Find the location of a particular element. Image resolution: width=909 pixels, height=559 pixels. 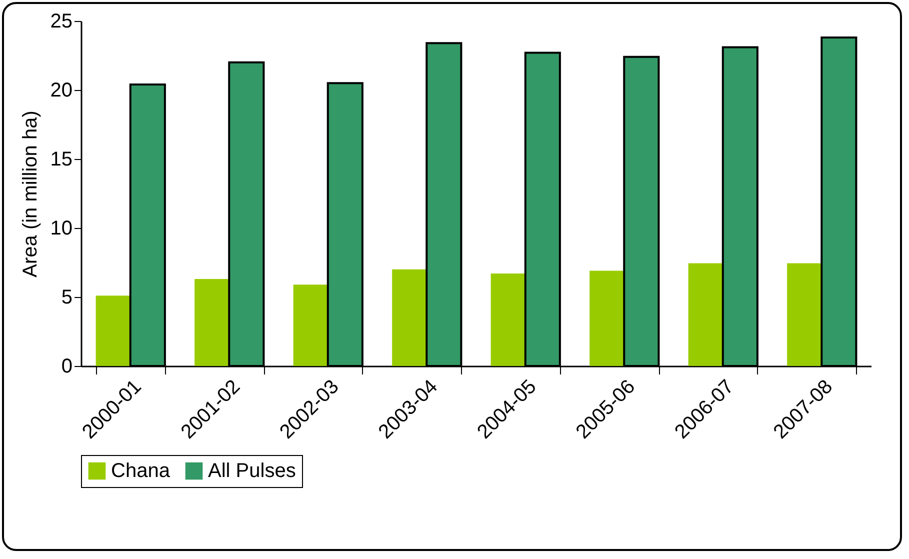

y-tick-label: 25 is located at coordinates (61, 21).